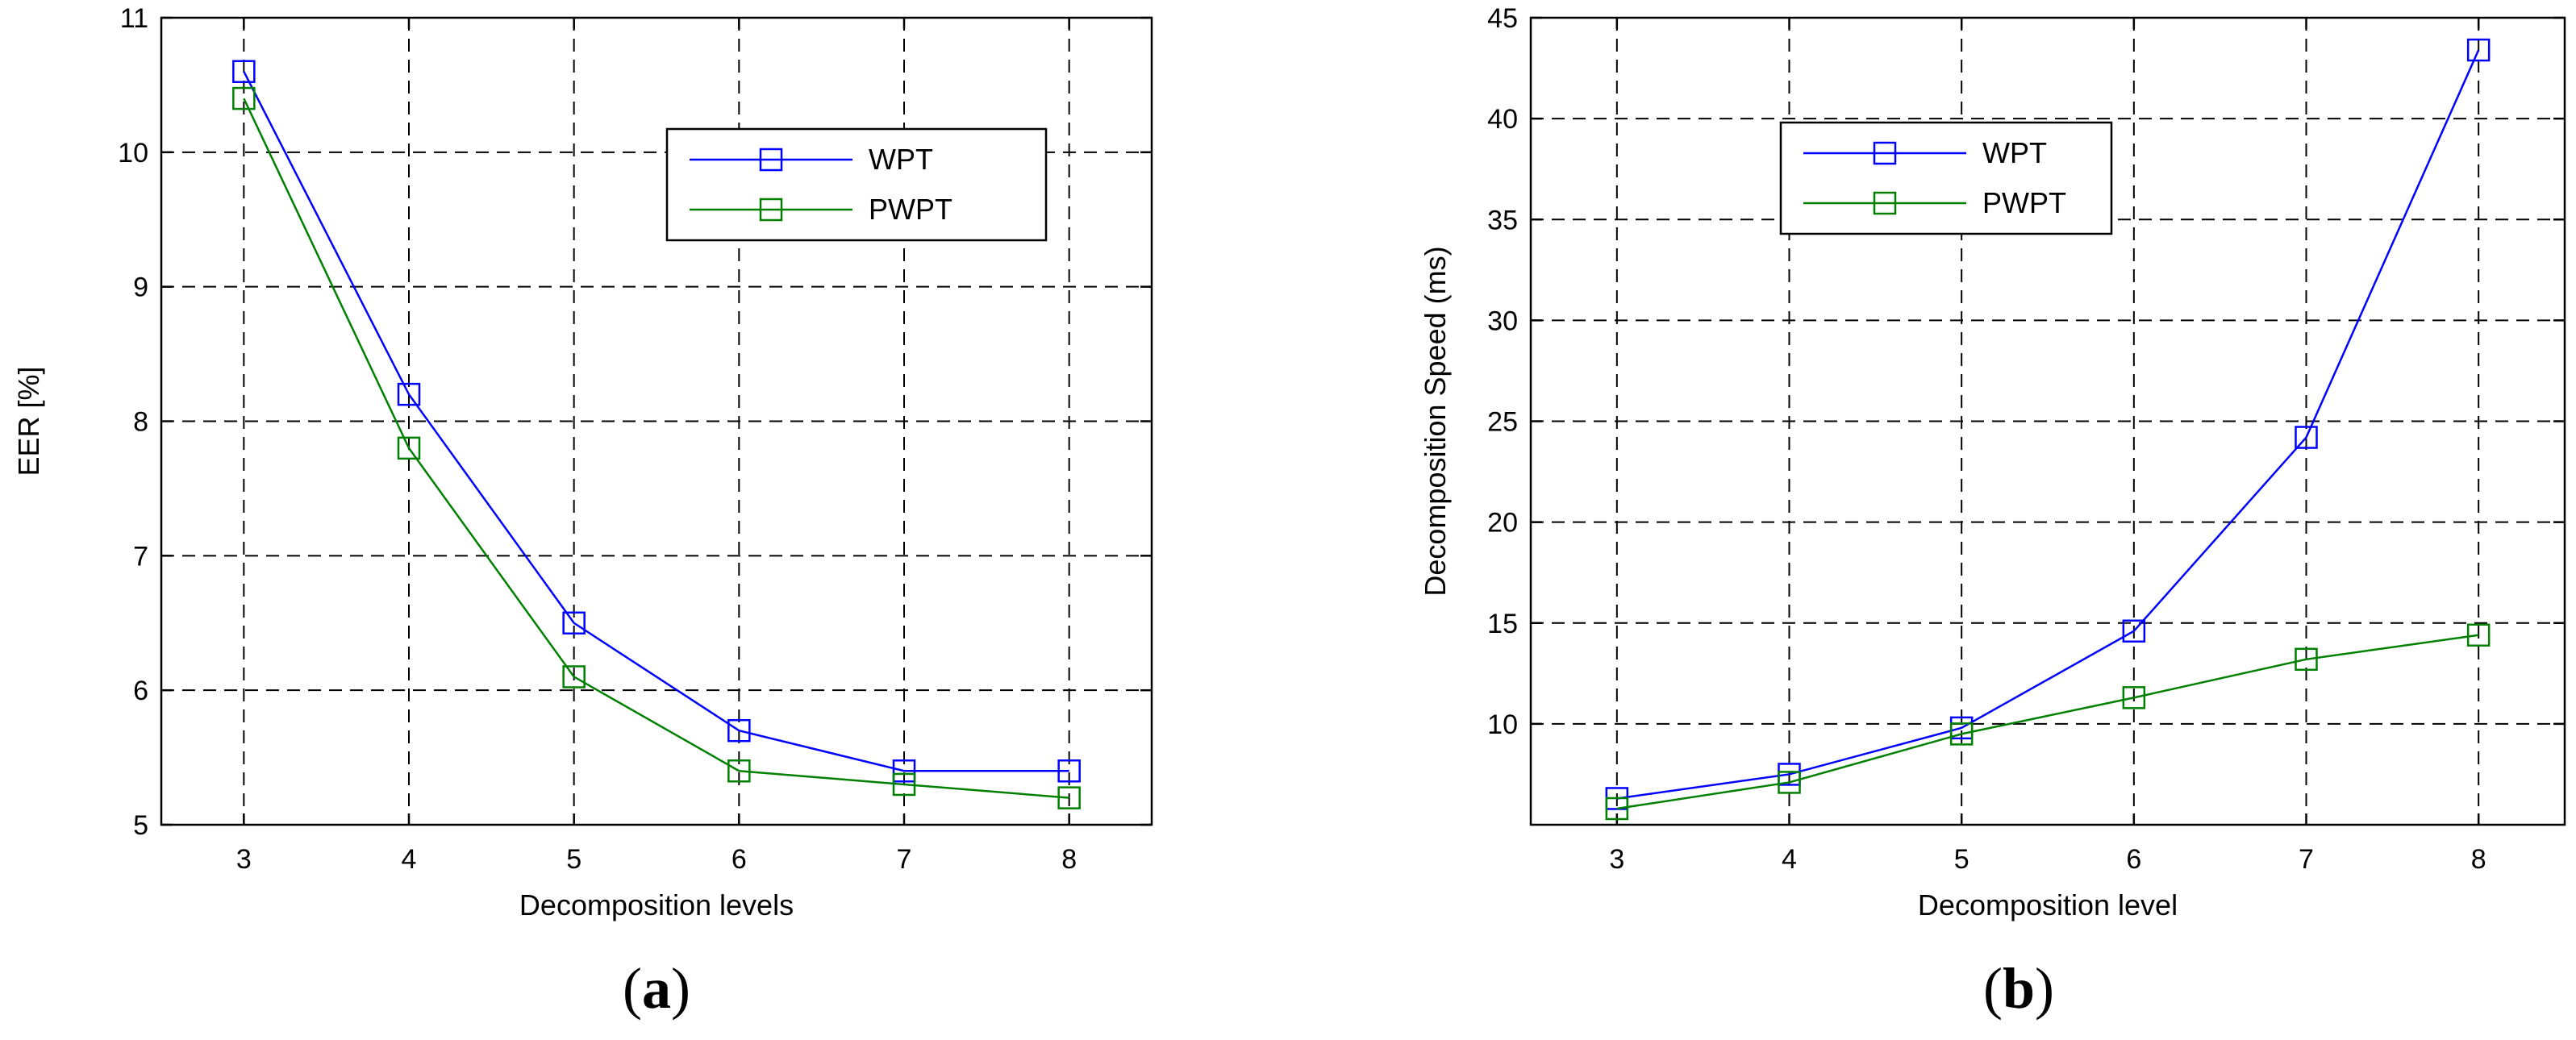 The height and width of the screenshot is (1040, 2576). Describe the element at coordinates (2018, 988) in the screenshot. I see `panel-label: (b)` at that location.